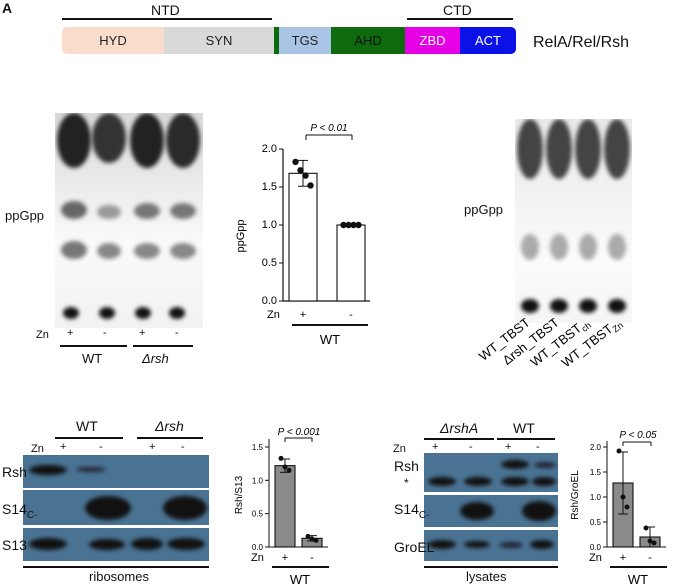 The height and width of the screenshot is (588, 679). I want to click on blot1-s13-strip, so click(116, 544).